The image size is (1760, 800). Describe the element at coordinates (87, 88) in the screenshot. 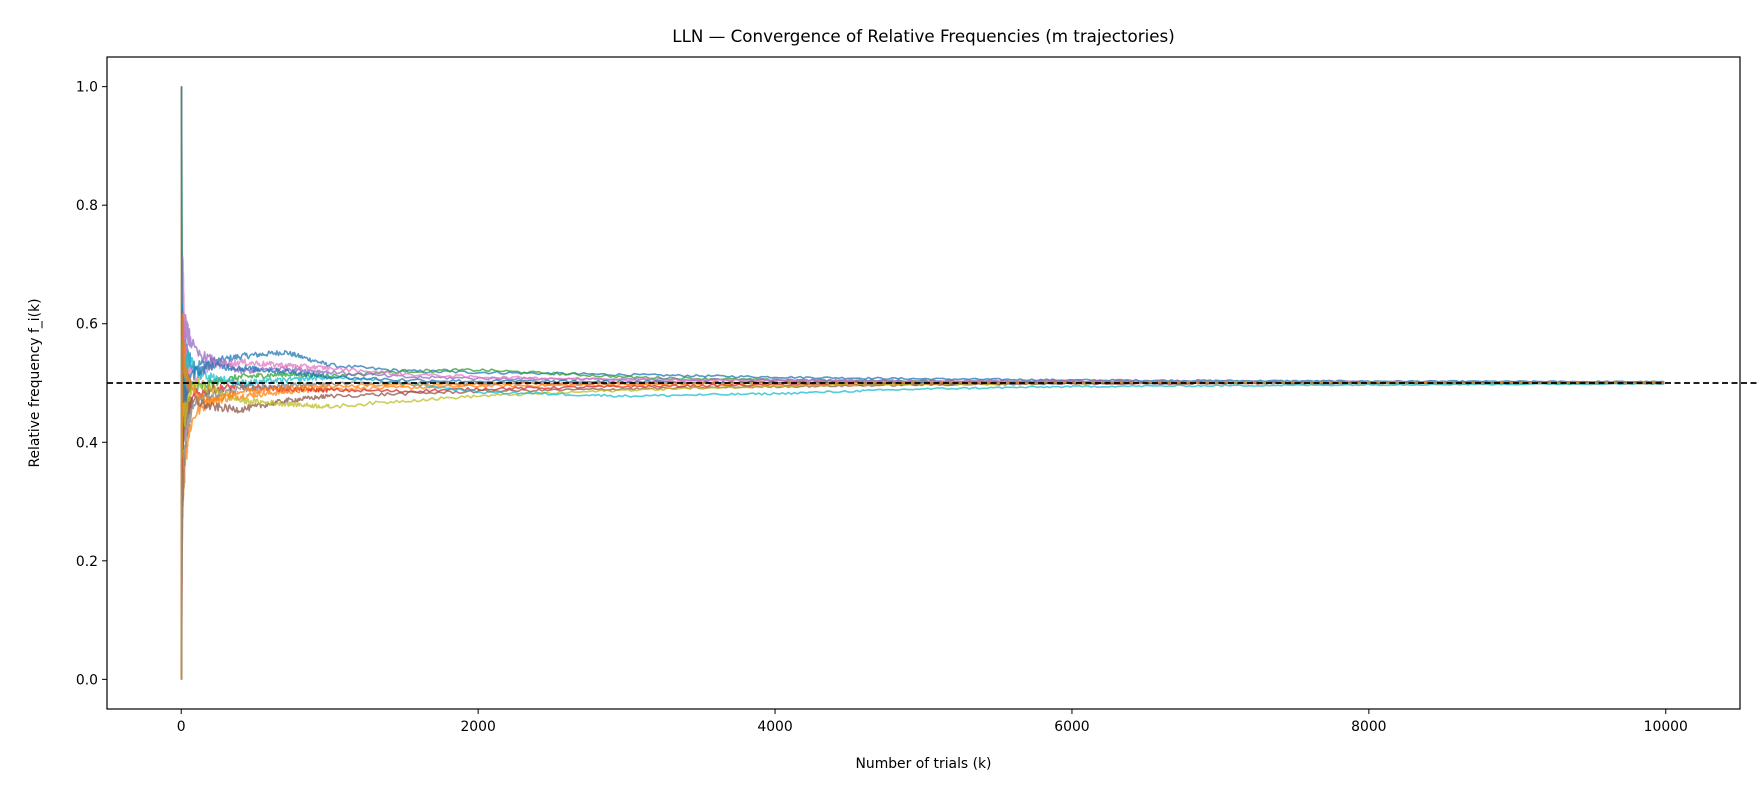

I see `y-tick-label: 1.0` at that location.